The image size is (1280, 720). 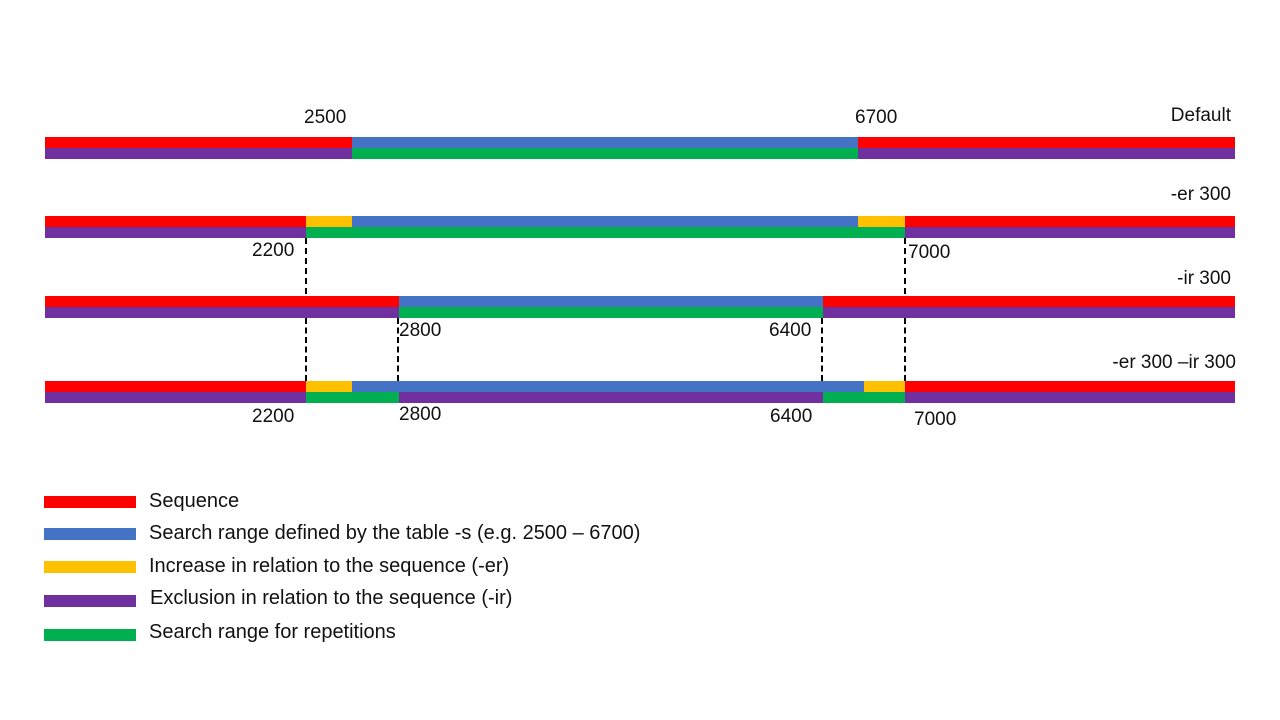 I want to click on er-ir-search-range, so click(x=608, y=386).